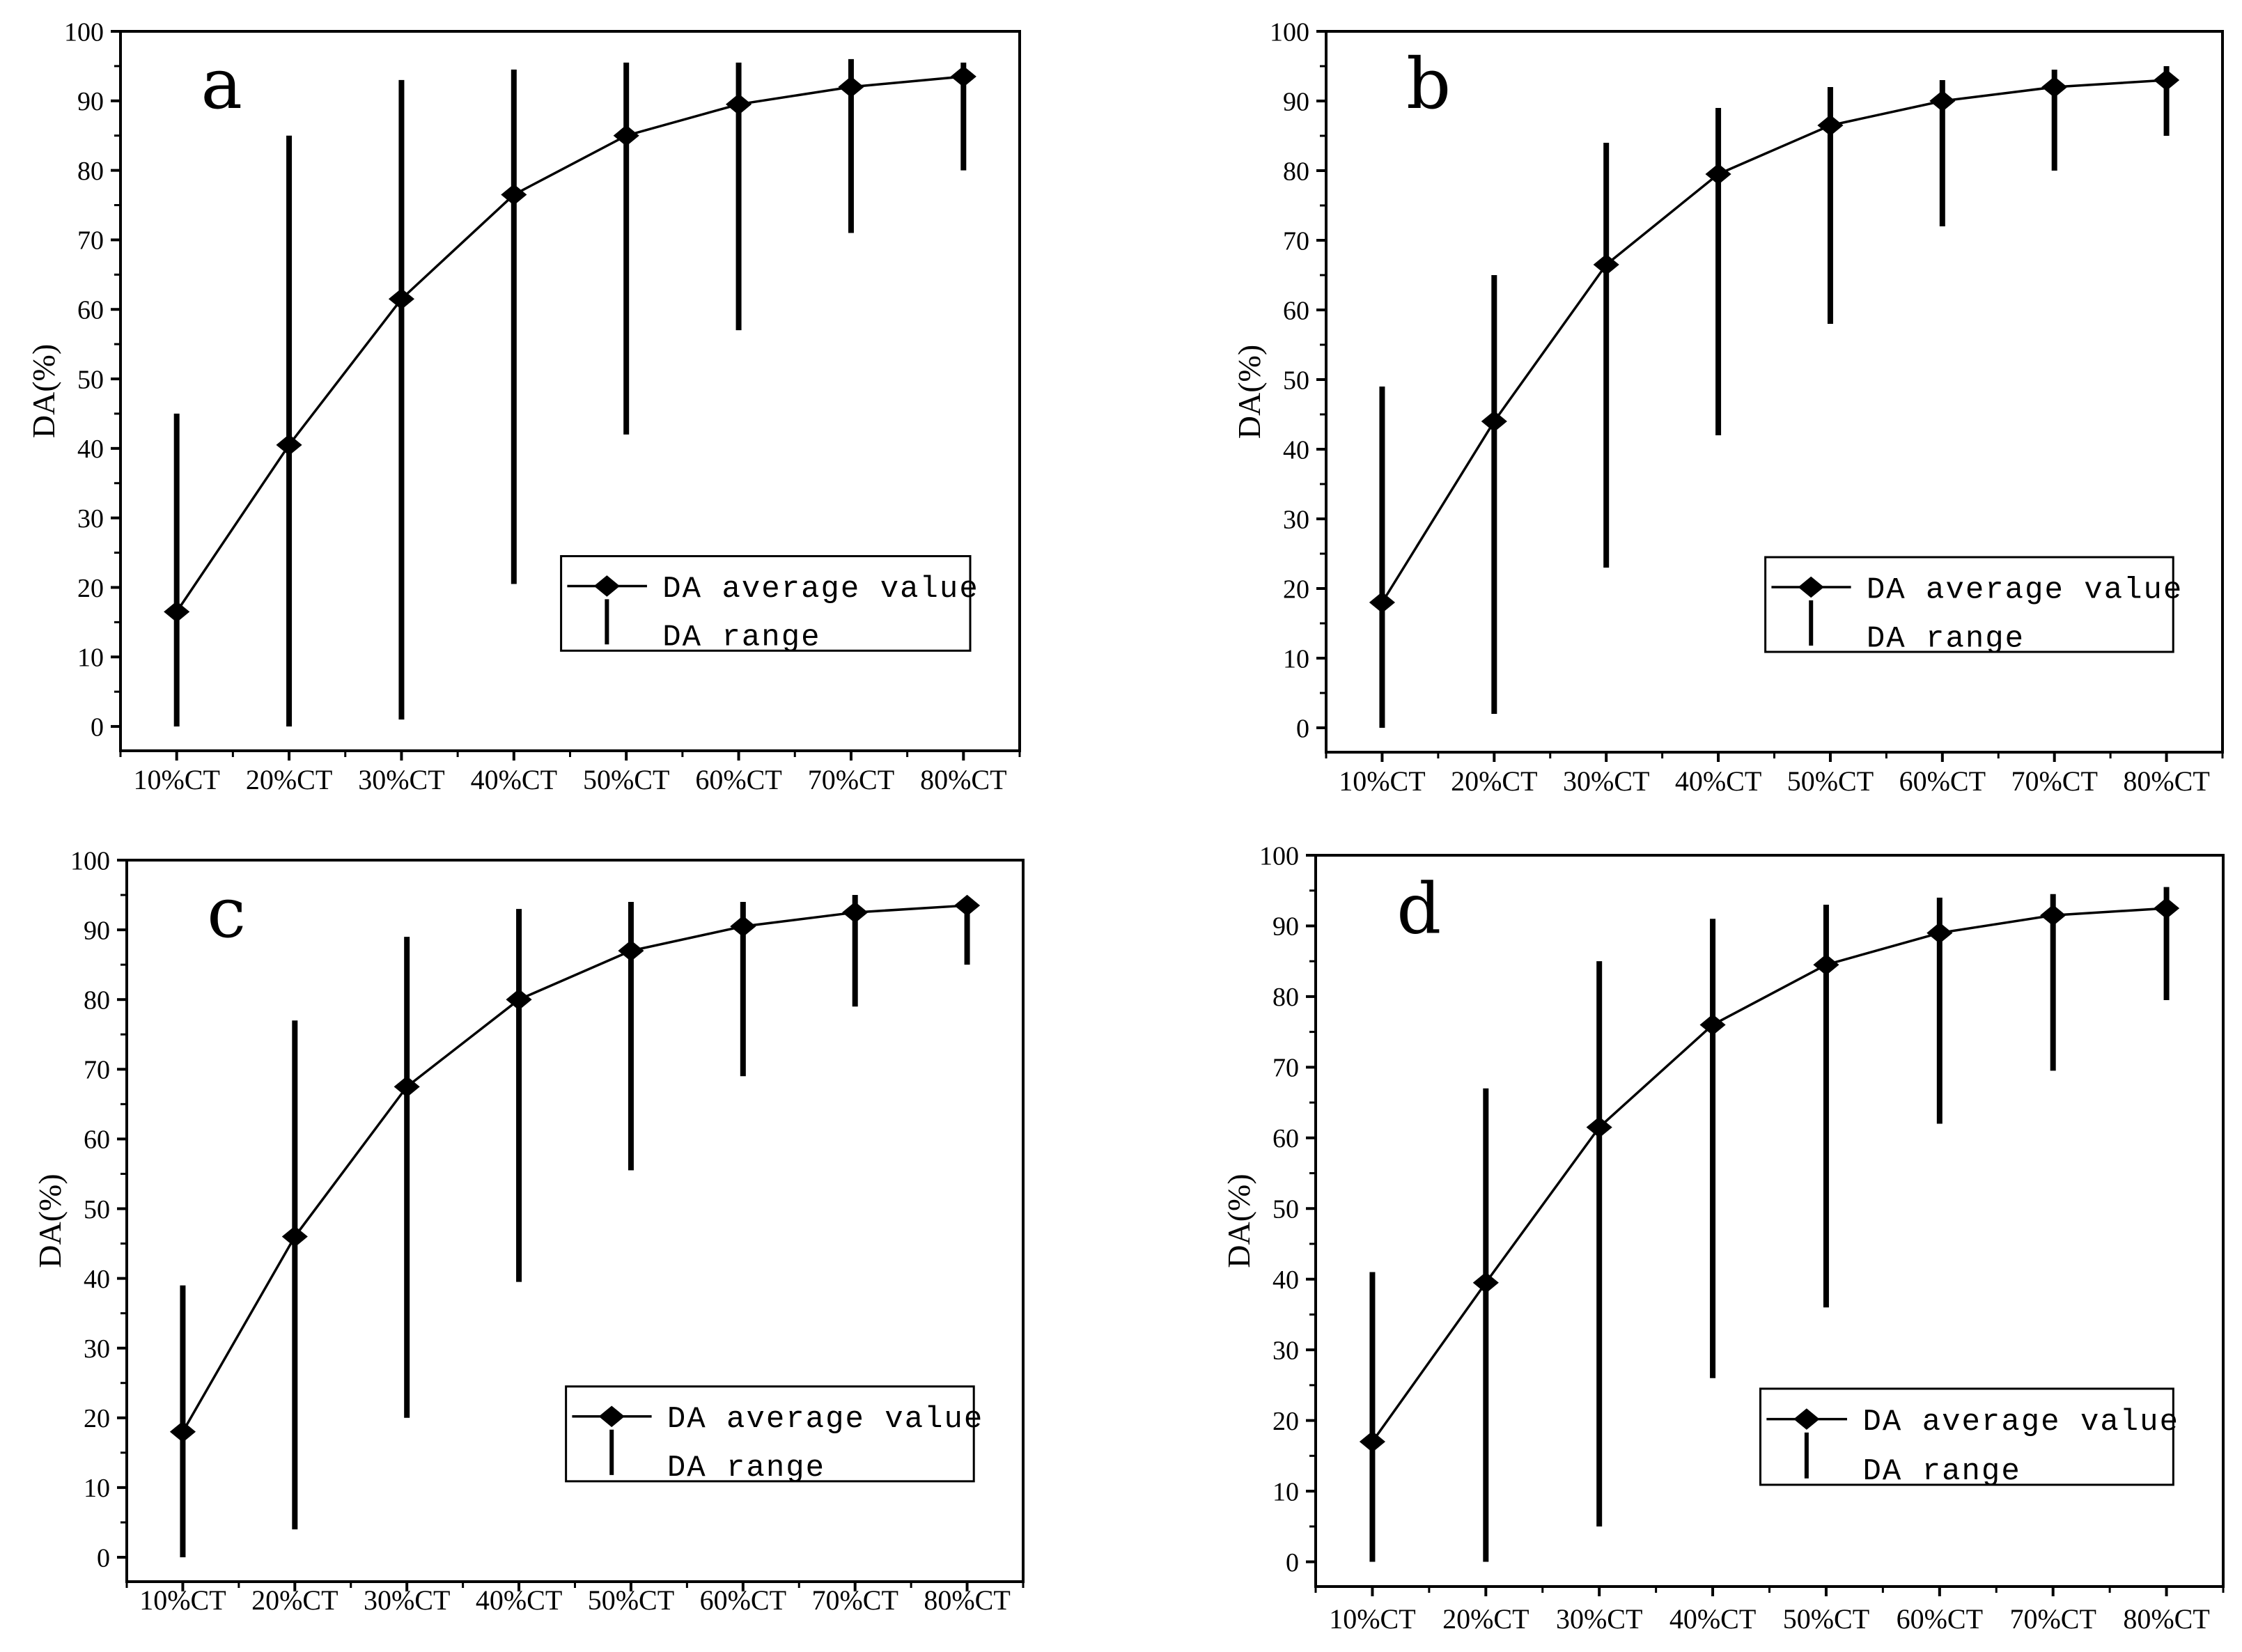 The height and width of the screenshot is (1652, 2242). Describe the element at coordinates (967, 906) in the screenshot. I see `data-point-80%CT-c` at that location.